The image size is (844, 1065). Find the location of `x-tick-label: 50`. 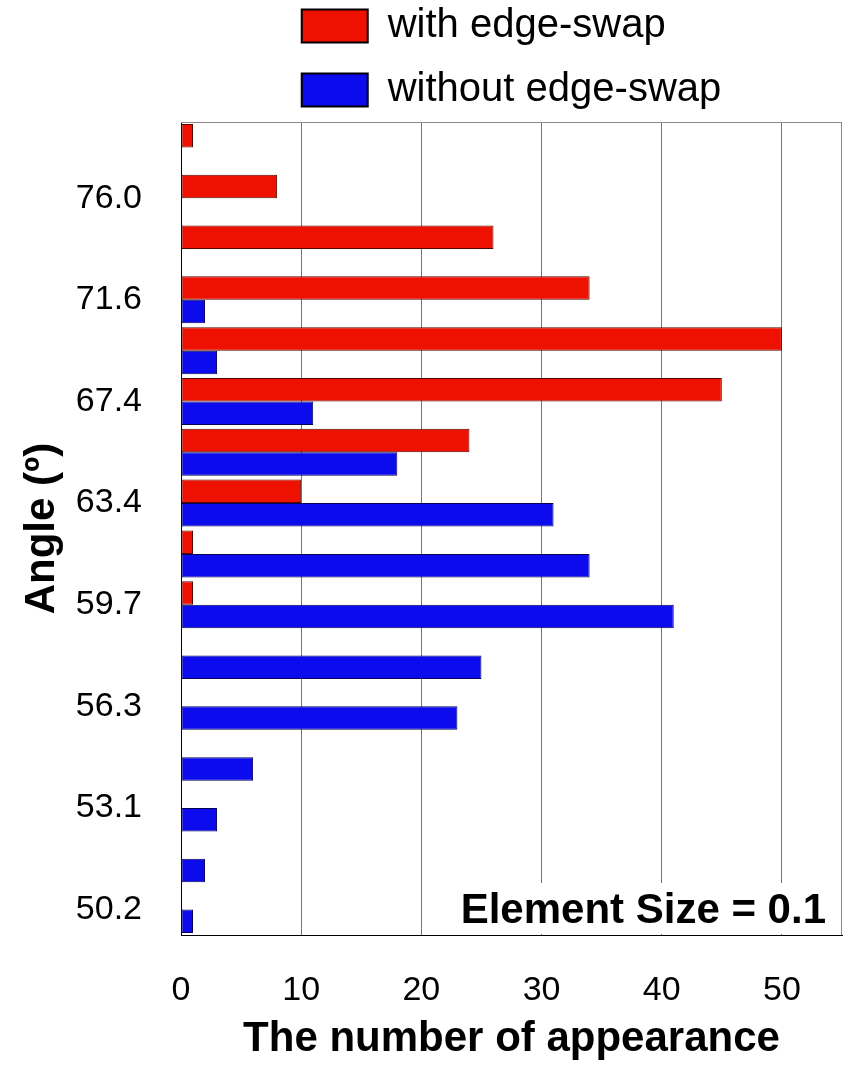

x-tick-label: 50 is located at coordinates (782, 987).